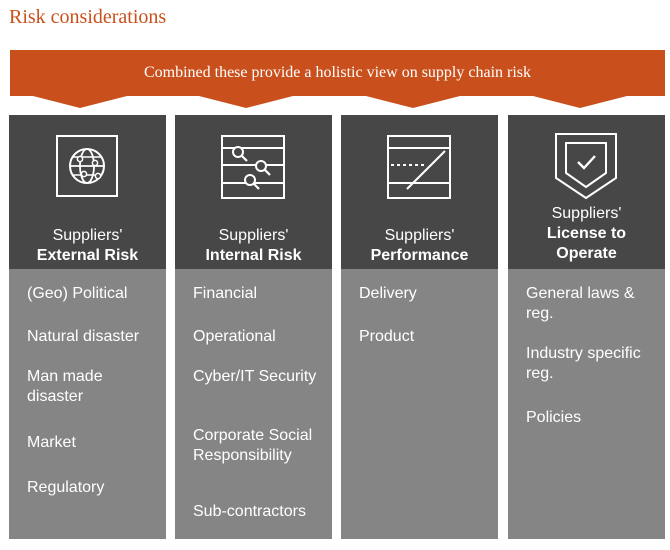 This screenshot has width=670, height=550. Describe the element at coordinates (554, 417) in the screenshot. I see `list-item: Policies` at that location.